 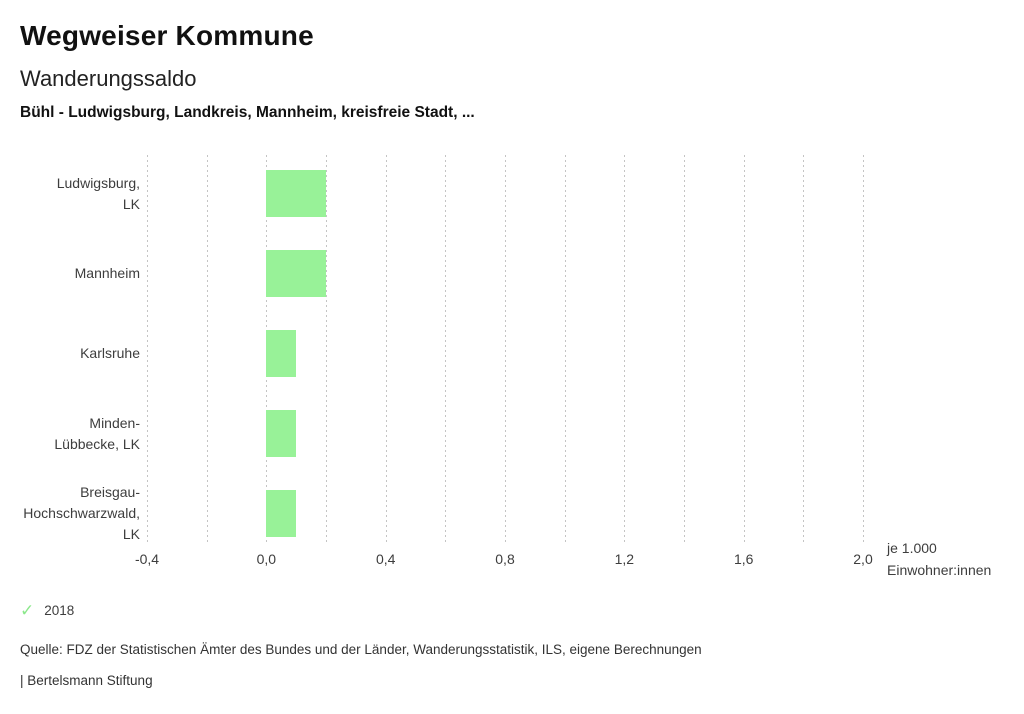 I want to click on page-title: Wegweiser Kommune, so click(x=167, y=35).